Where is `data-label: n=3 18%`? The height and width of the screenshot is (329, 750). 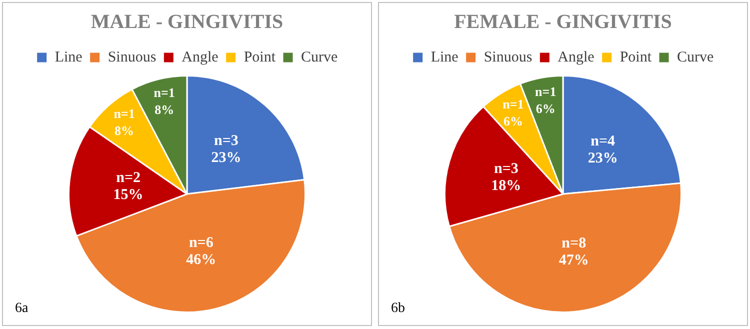 data-label: n=3 18% is located at coordinates (506, 177).